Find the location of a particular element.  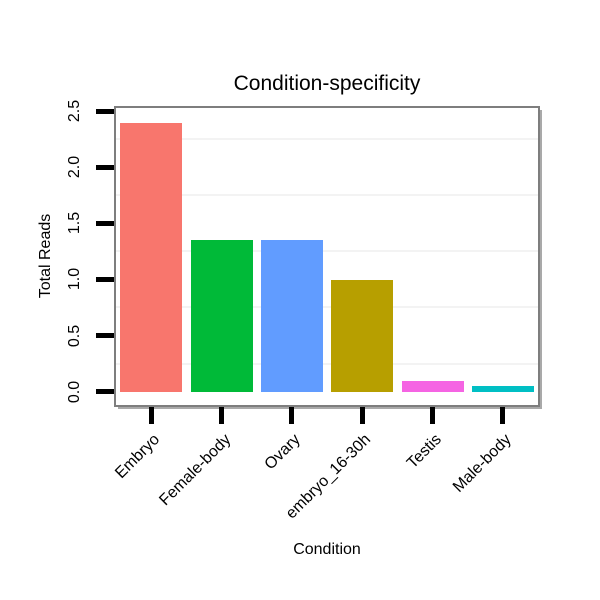

bar-testis is located at coordinates (433, 386).